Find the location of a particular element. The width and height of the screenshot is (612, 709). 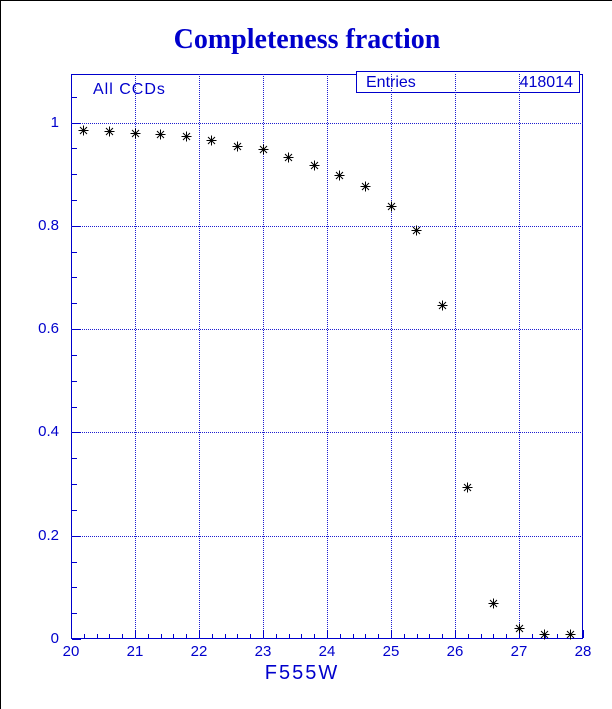

stats-box: Entries 418014 is located at coordinates (468, 82).